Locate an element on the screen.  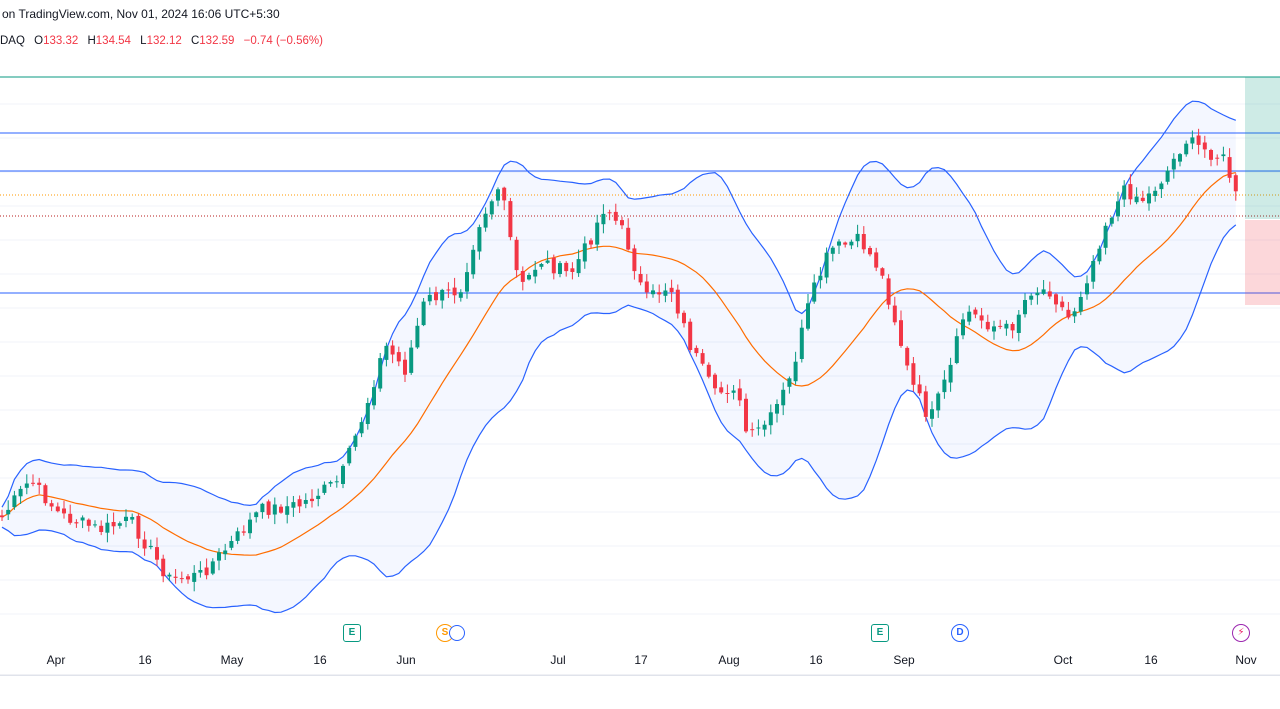
x-tick-label: Jun is located at coordinates (406, 660).